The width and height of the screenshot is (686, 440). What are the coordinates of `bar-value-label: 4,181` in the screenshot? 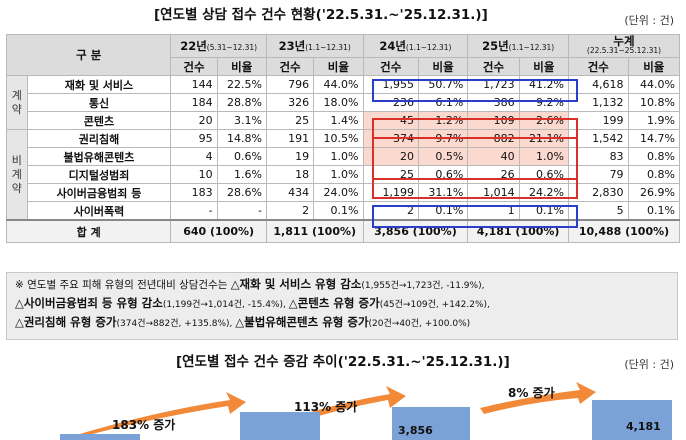 It's located at (643, 426).